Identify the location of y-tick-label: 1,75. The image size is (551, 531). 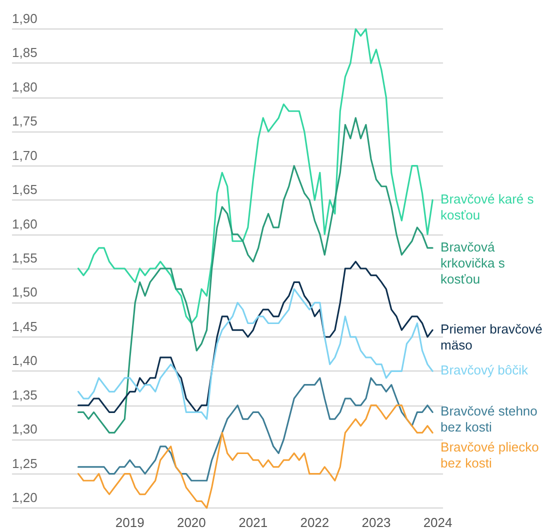
(25, 121).